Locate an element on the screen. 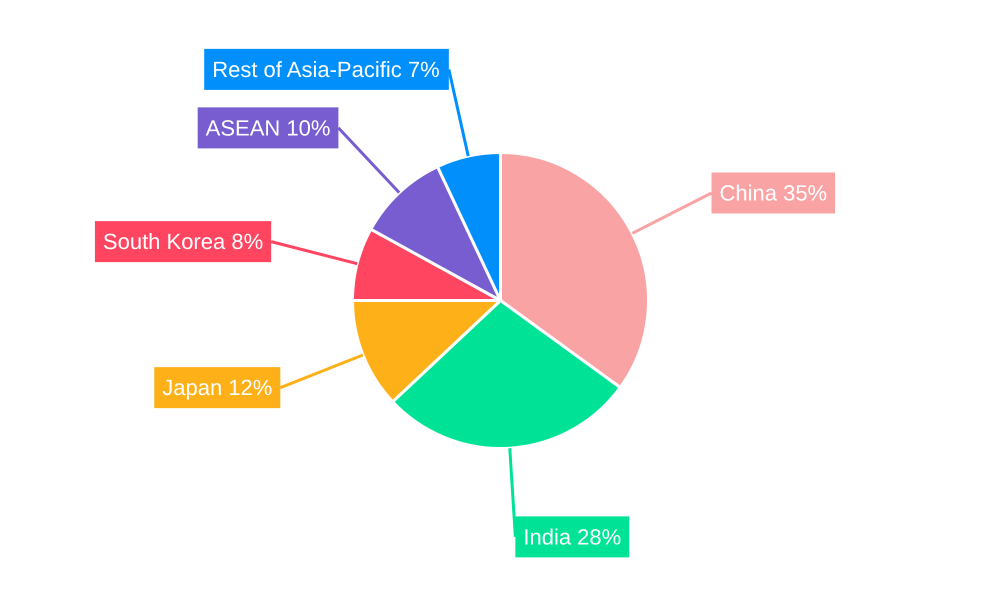 The image size is (1000, 600). slice-label: India 28% is located at coordinates (572, 537).